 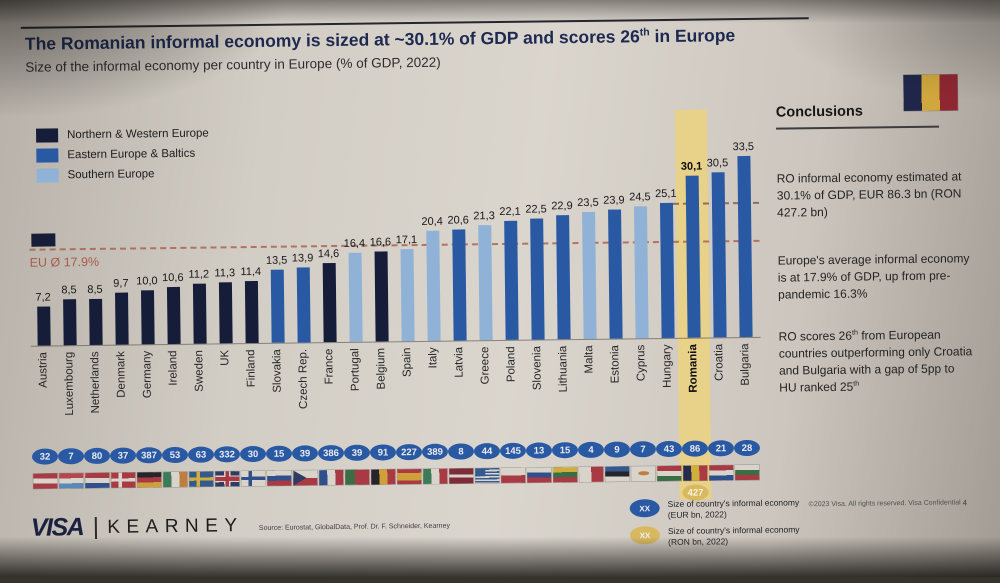 What do you see at coordinates (615, 274) in the screenshot?
I see `bar-estonia` at bounding box center [615, 274].